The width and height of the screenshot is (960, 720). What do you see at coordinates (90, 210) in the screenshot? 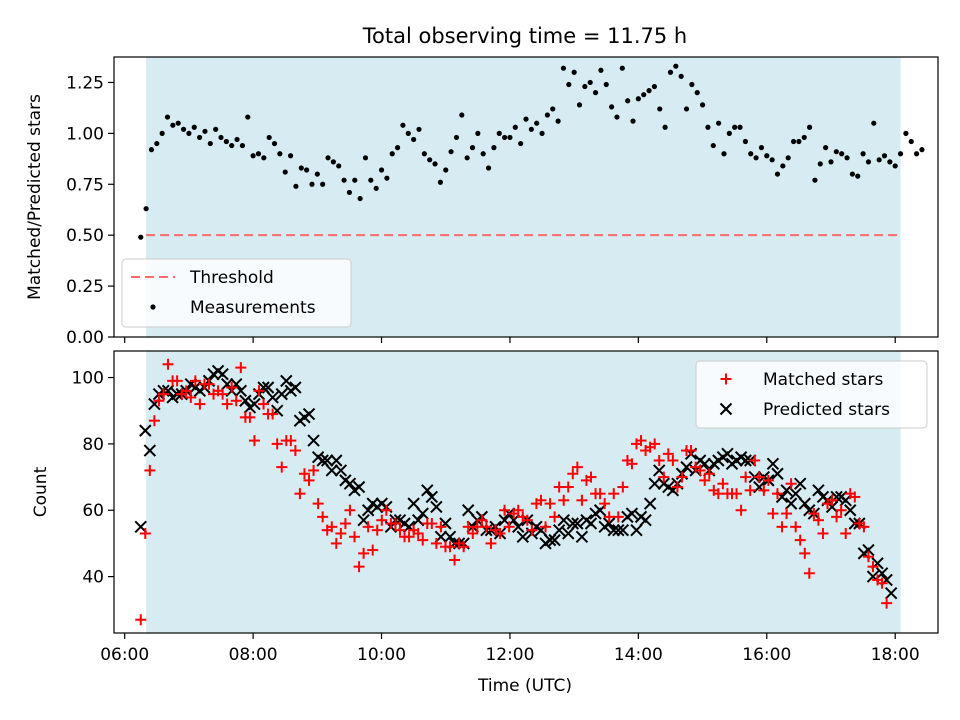
I see `top-y-ticks: 0.00 0.25 0.50 0.75 1.00 1.25` at bounding box center [90, 210].